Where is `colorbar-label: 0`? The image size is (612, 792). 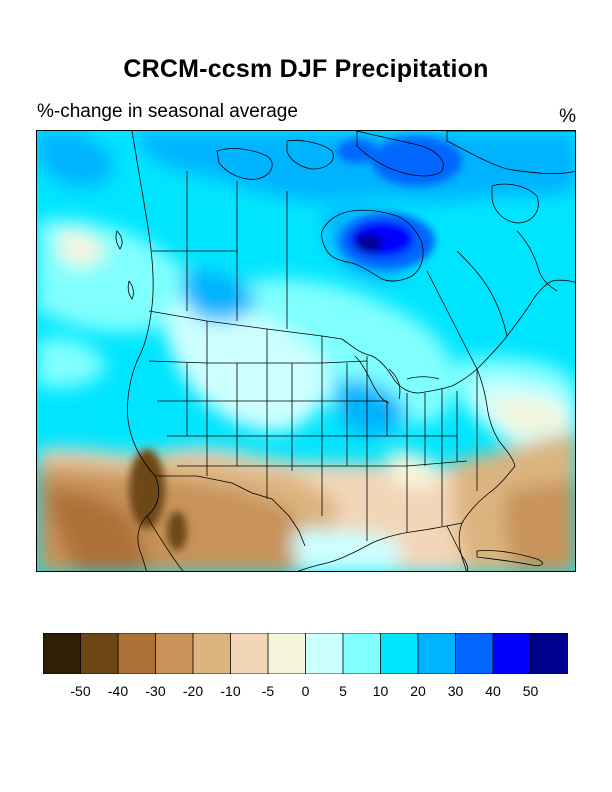 colorbar-label: 0 is located at coordinates (305, 691).